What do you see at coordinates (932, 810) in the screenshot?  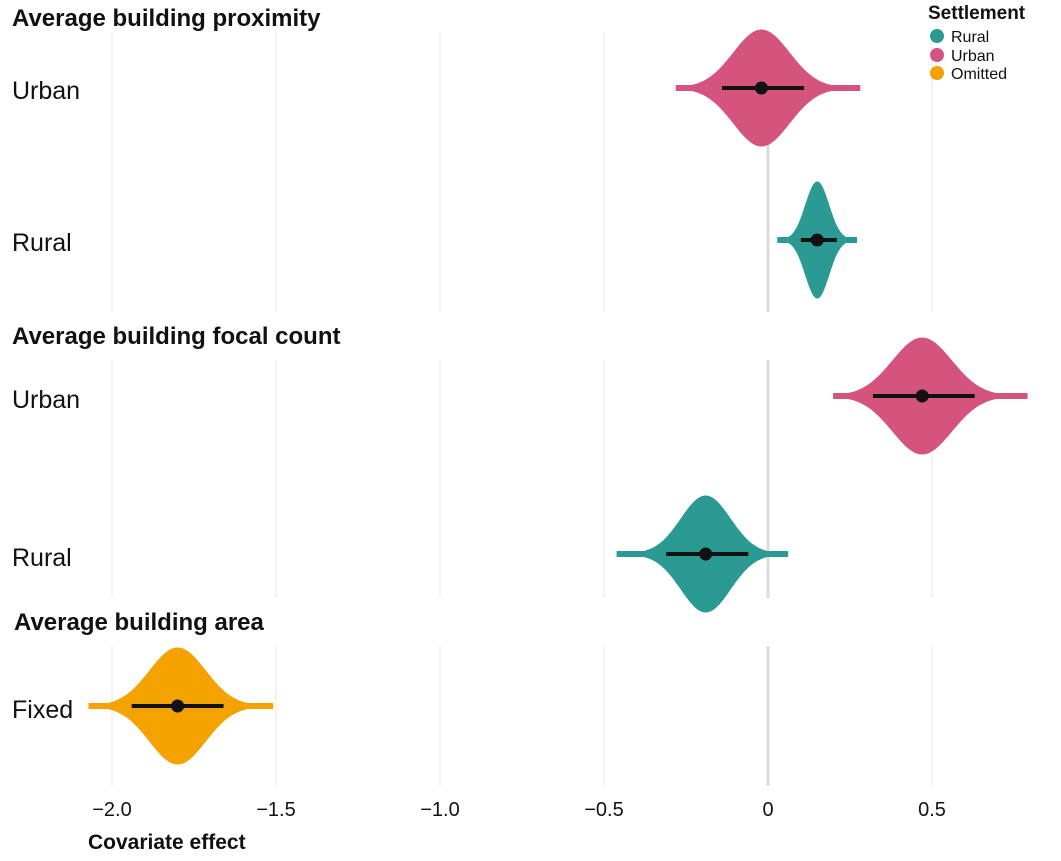 I see `x-tick-label-0-5: 0.5` at bounding box center [932, 810].